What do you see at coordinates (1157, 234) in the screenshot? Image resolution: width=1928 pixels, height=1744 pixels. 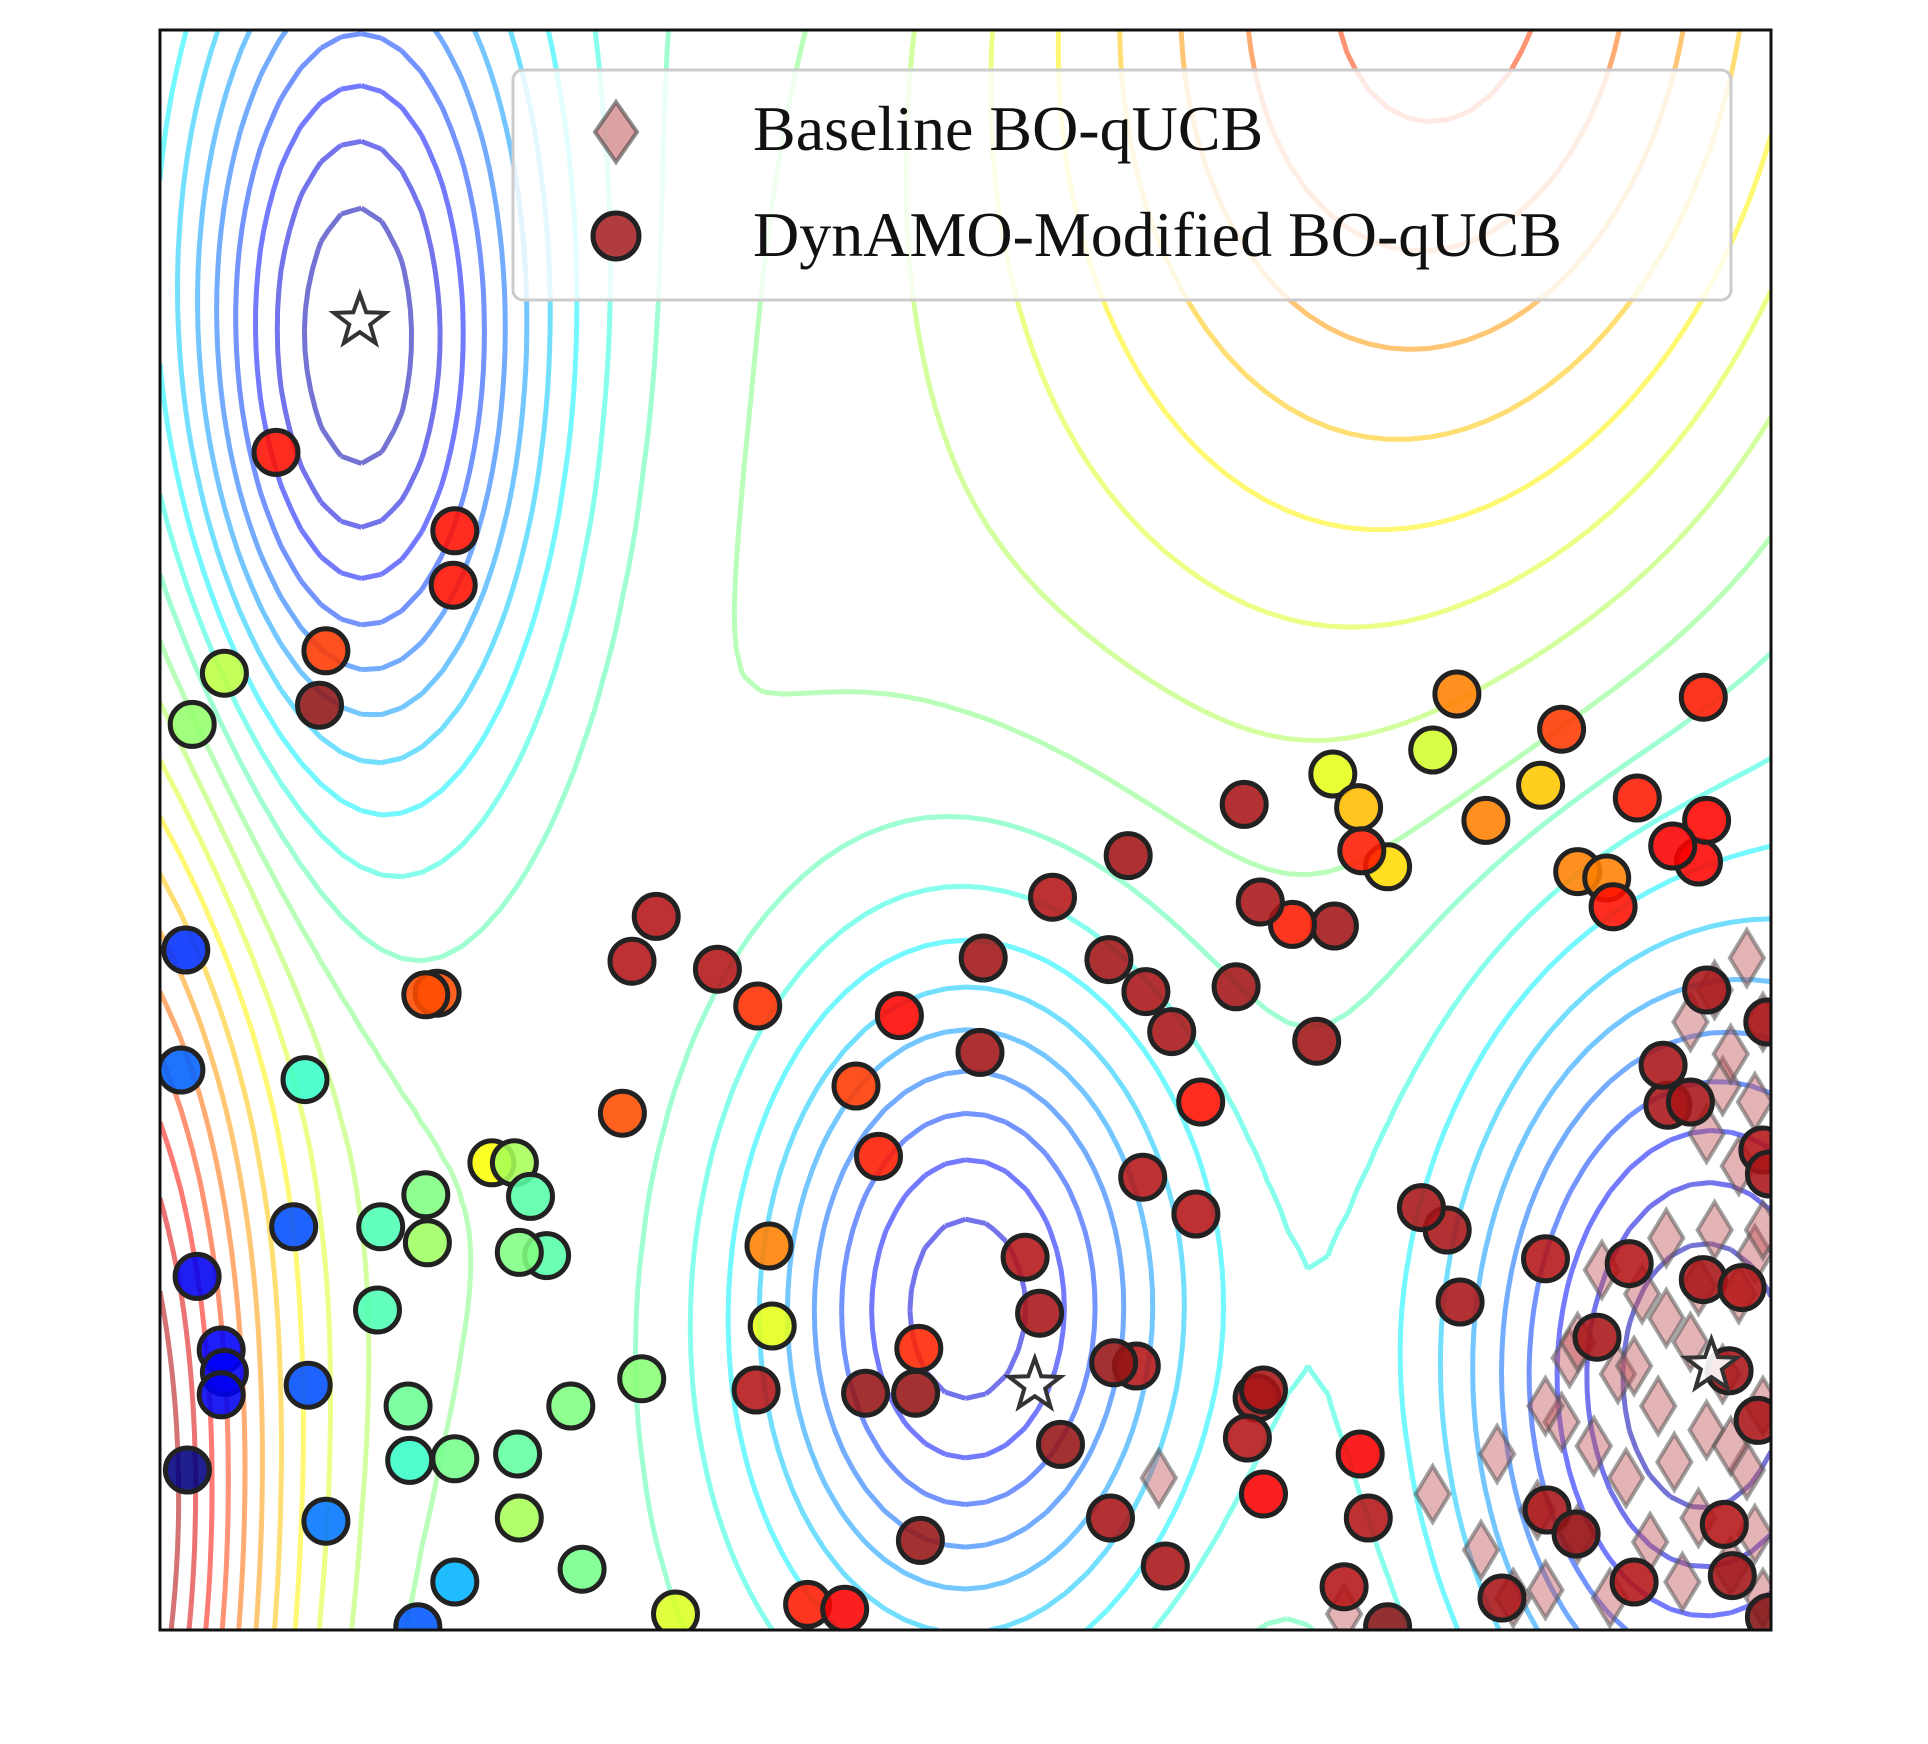 I see `legend-label-dynamo: DynAMO-Modified BO-qUCB` at bounding box center [1157, 234].